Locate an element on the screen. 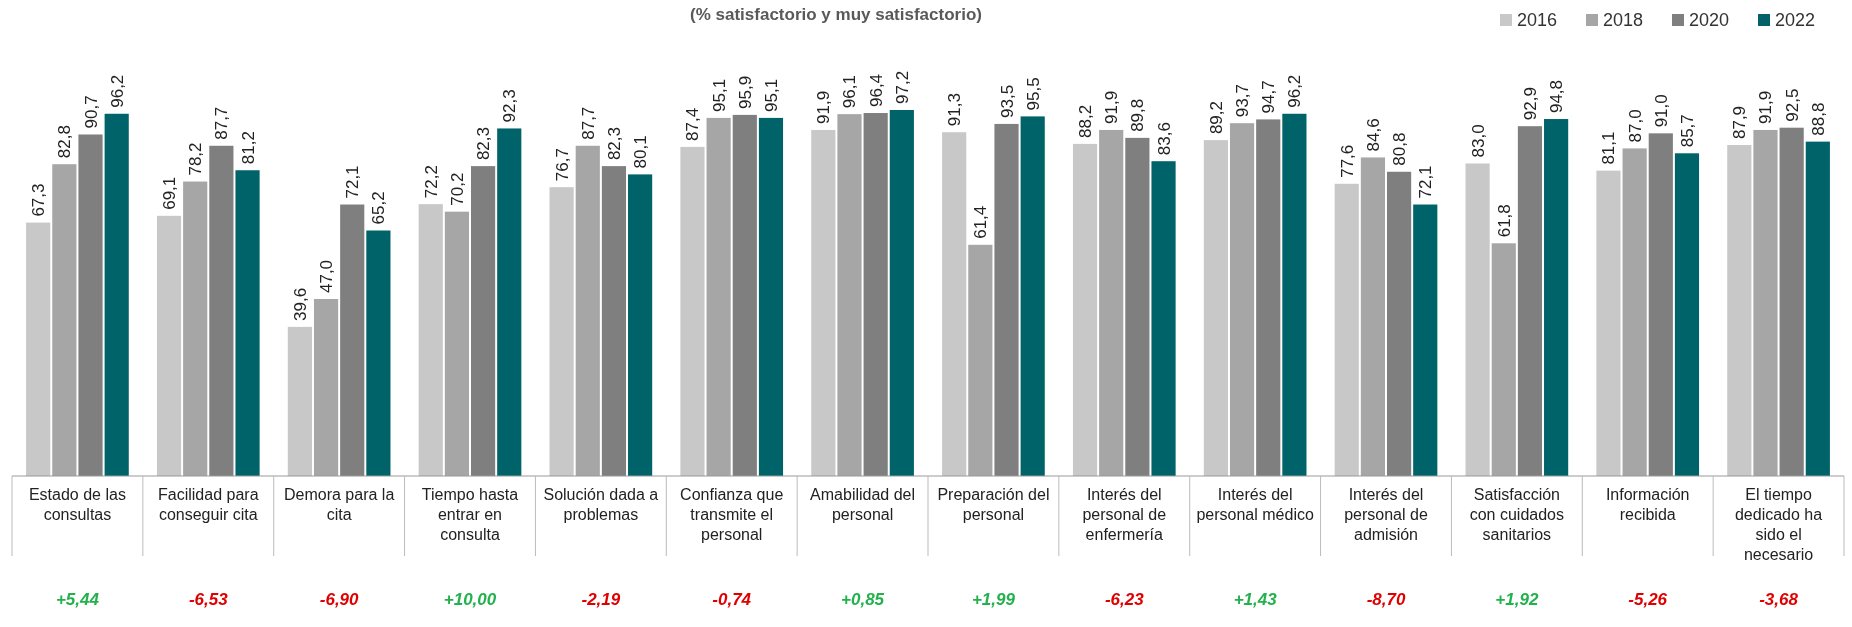 Image resolution: width=1852 pixels, height=627 pixels. data-label: 96,4 is located at coordinates (876, 90).